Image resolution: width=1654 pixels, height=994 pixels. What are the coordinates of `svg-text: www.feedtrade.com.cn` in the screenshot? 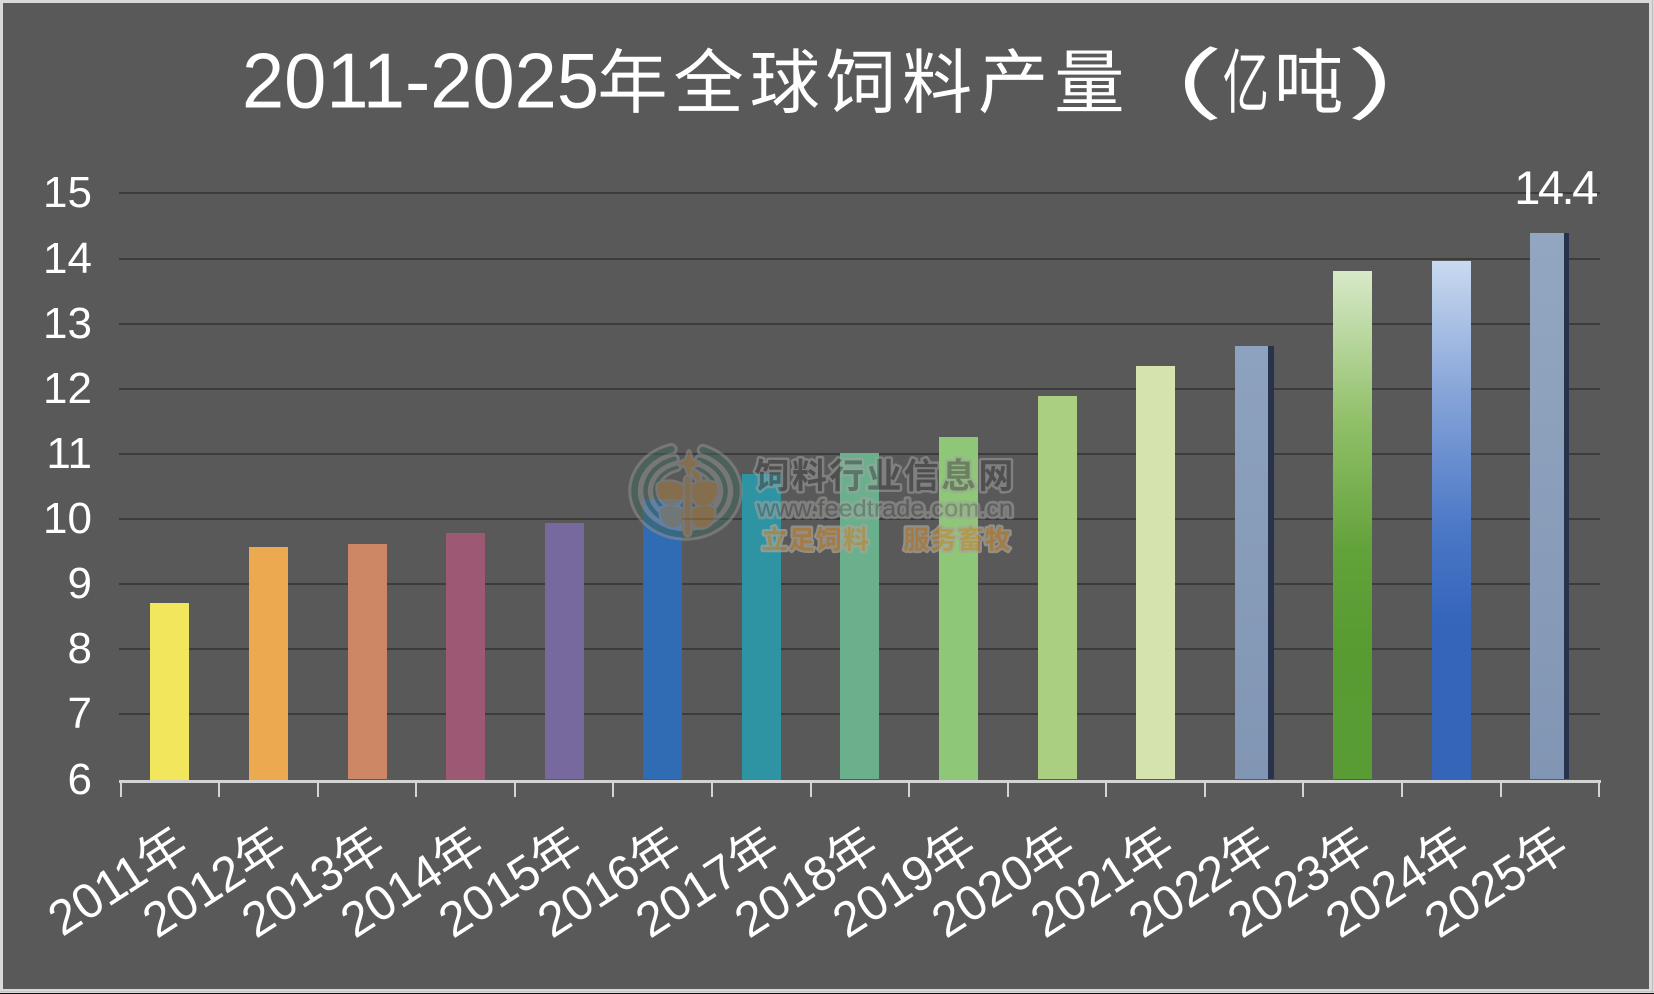 It's located at (884, 509).